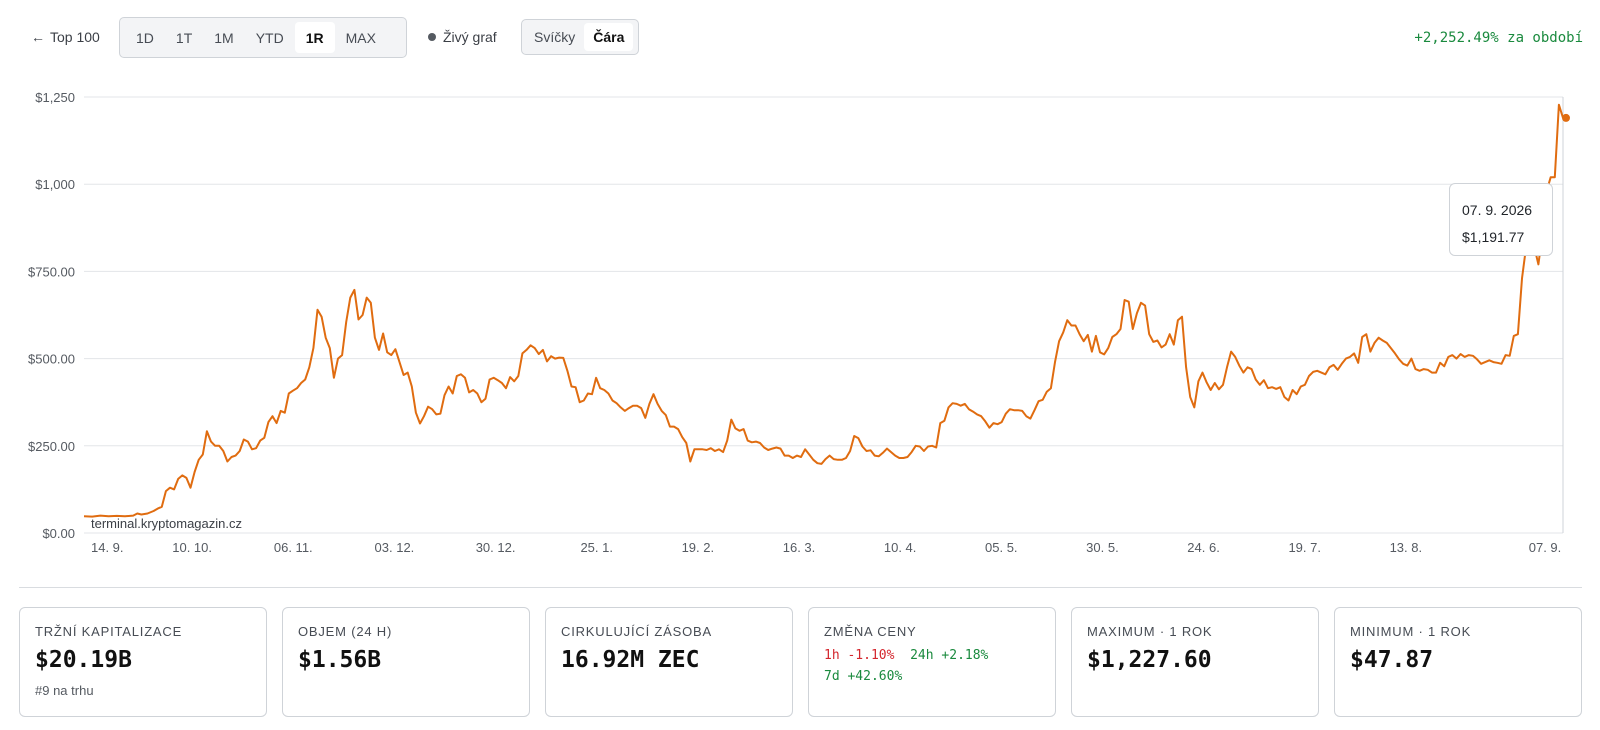  Describe the element at coordinates (1501, 219) in the screenshot. I see `chart-tooltip: 07. 9. 2026 $1,191.77` at that location.